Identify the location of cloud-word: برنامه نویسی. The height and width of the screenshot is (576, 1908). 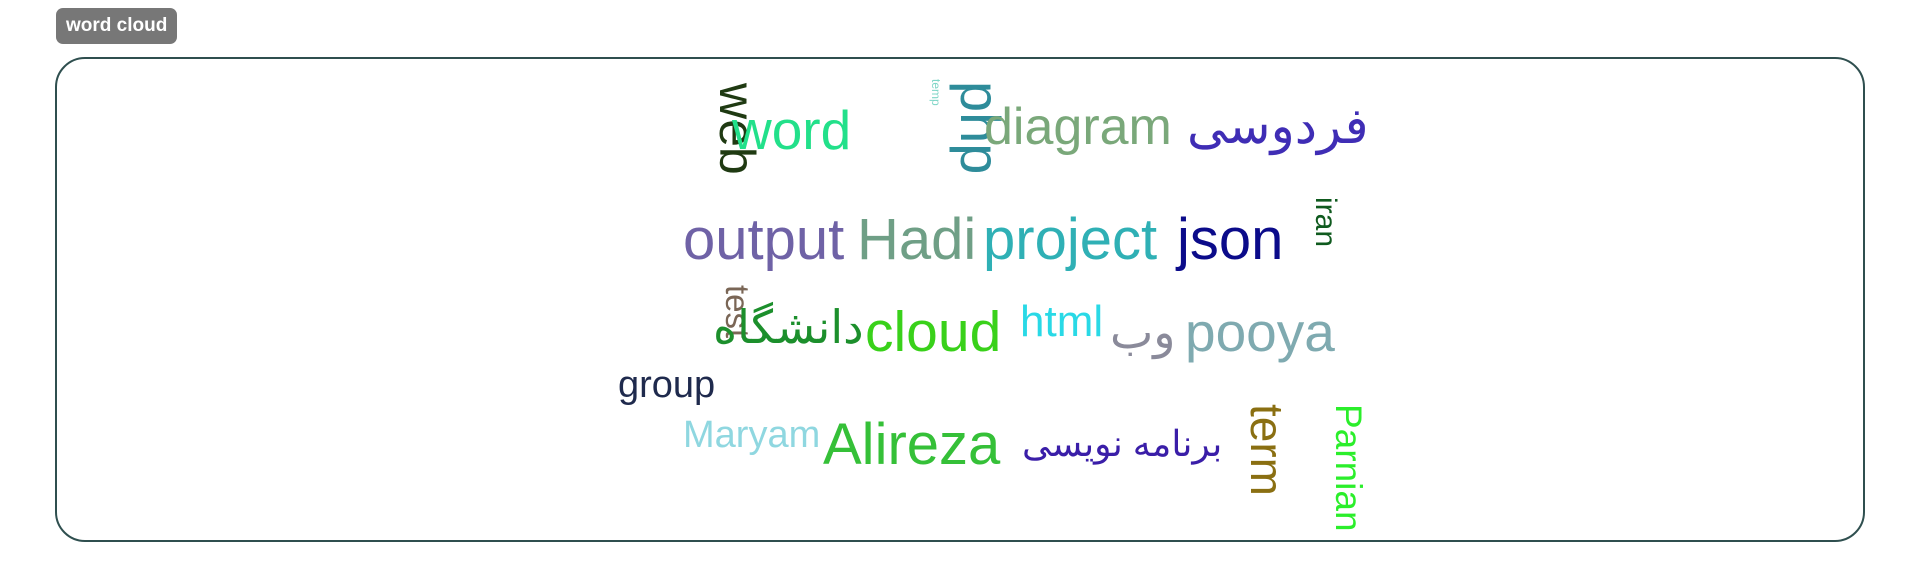
(1122, 443).